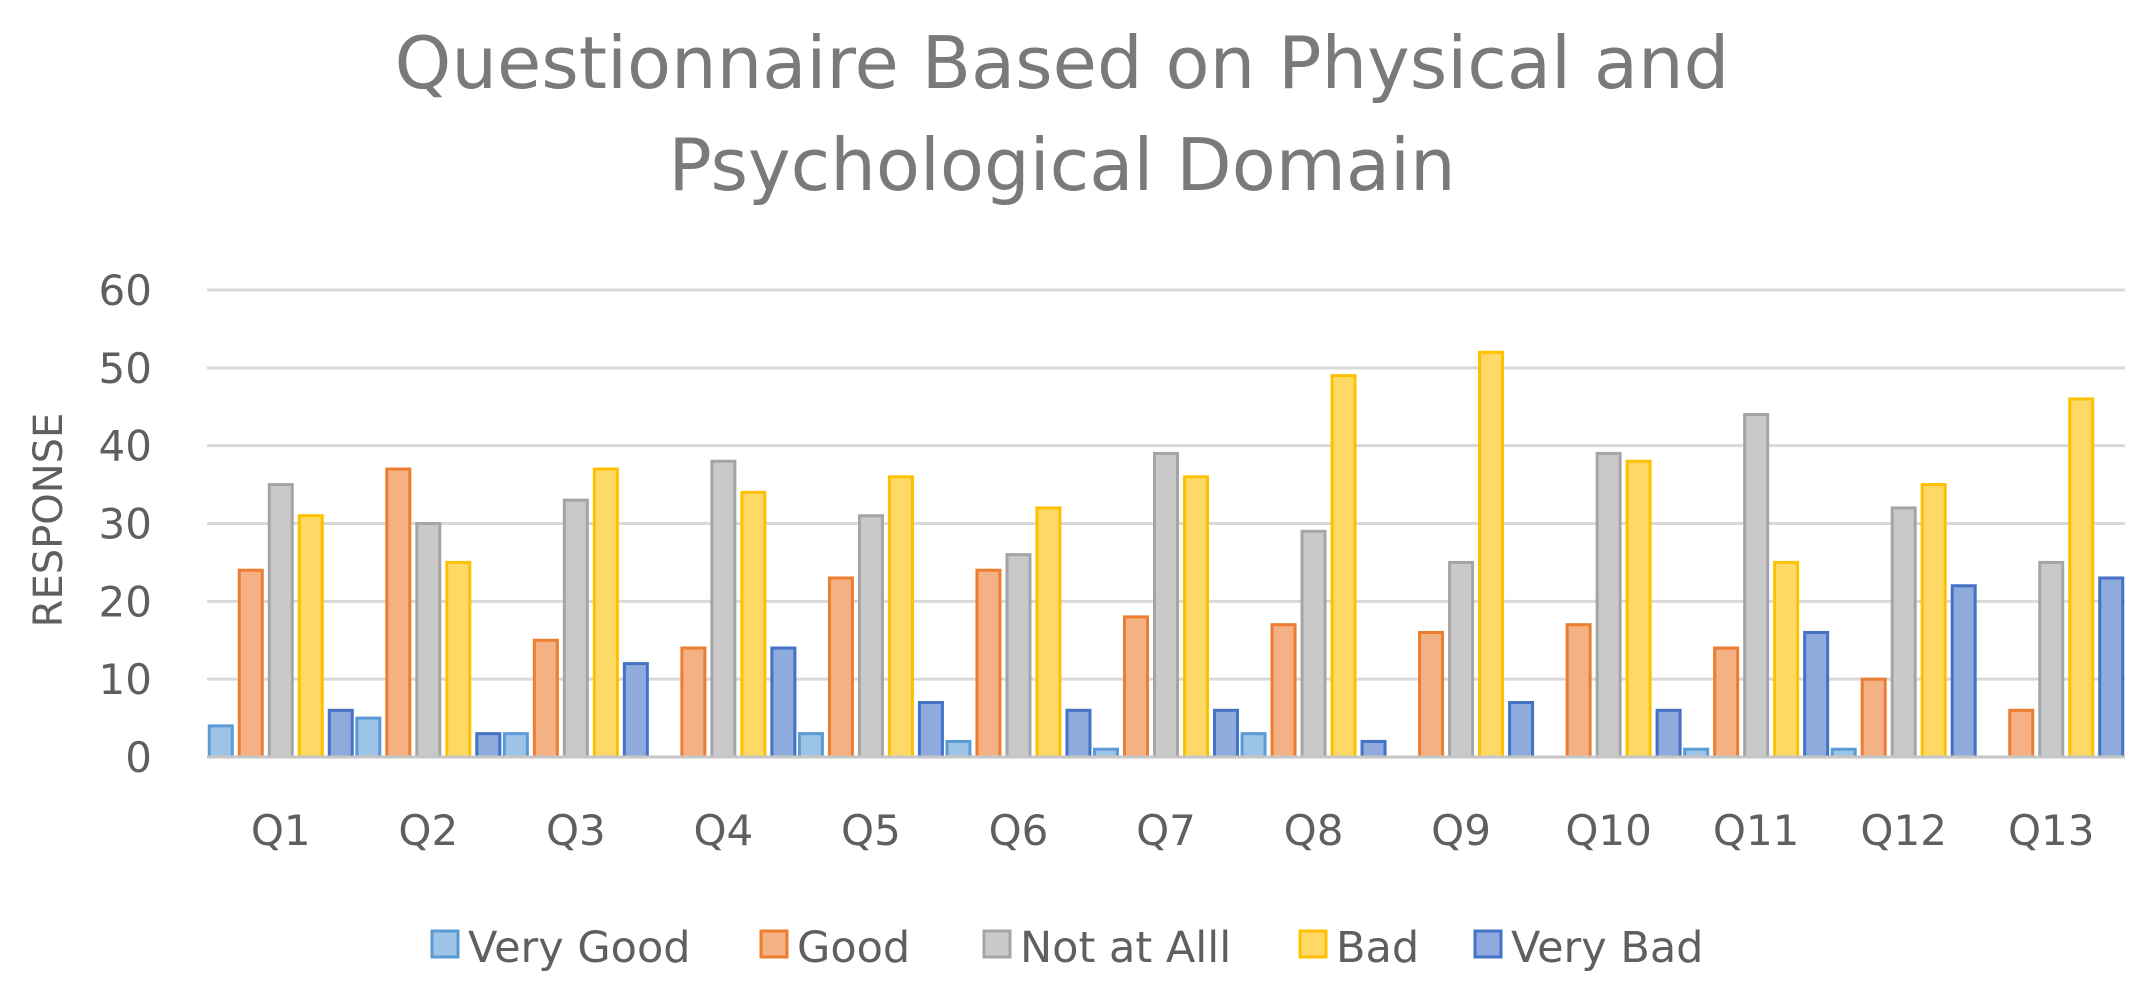 The image size is (2150, 1008). What do you see at coordinates (1668, 733) in the screenshot?
I see `bar-q10-very-bad` at bounding box center [1668, 733].